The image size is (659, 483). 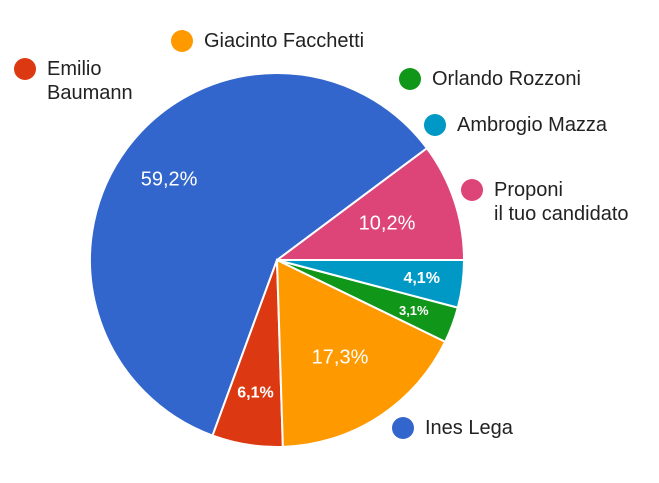 I want to click on pie-slice-giacinto-facchetti, so click(x=361, y=353).